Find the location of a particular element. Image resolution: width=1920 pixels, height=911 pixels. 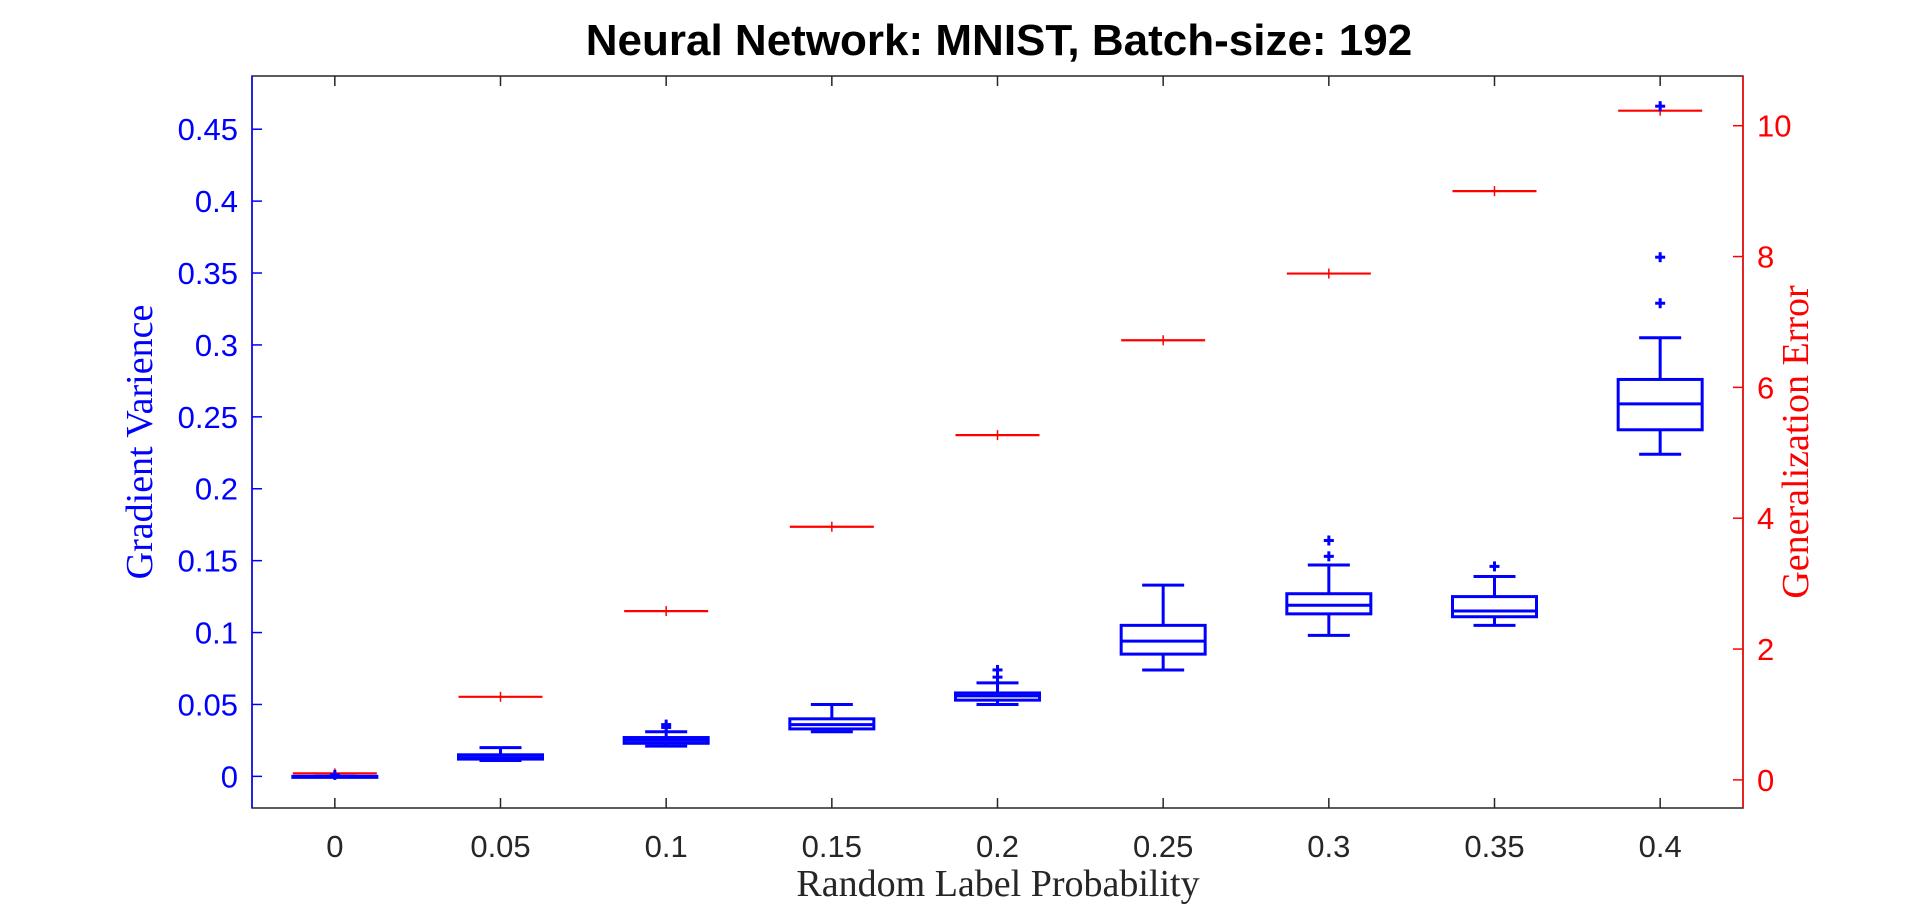

right-tick-label: 6 is located at coordinates (1765, 387).